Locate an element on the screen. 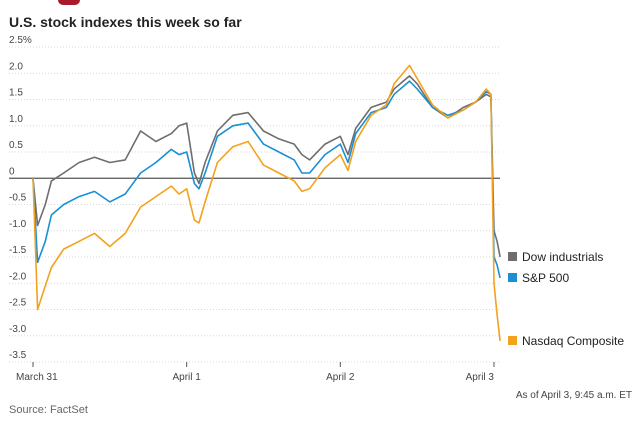 The image size is (640, 422). legend: Dow industrials S&P 500 Nasdaq Composite is located at coordinates (566, 299).